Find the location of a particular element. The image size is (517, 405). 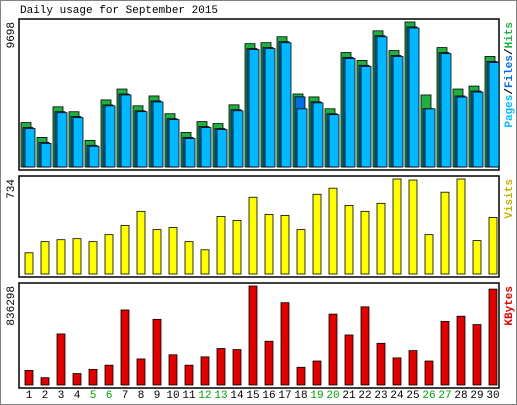

y-max-label: 734 is located at coordinates (12, 189).